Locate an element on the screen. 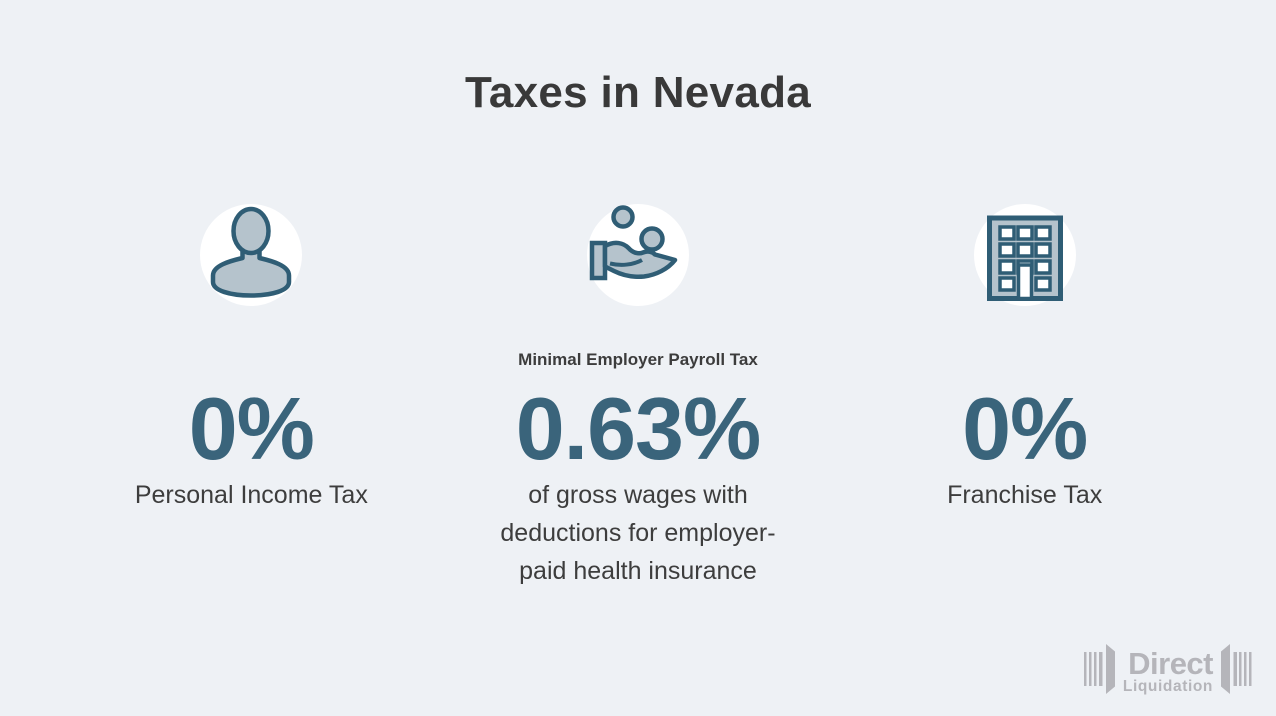 Image resolution: width=1276 pixels, height=716 pixels. person-icon is located at coordinates (251, 255).